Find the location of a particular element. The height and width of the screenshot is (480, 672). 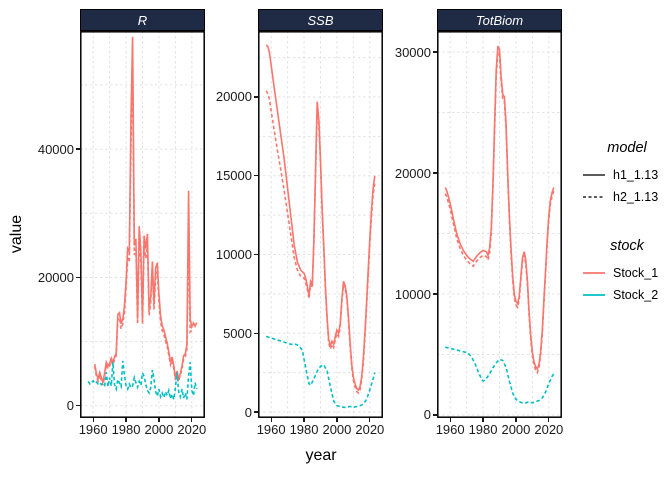

facet-strip-totbiom: TotBiom is located at coordinates (499, 20).